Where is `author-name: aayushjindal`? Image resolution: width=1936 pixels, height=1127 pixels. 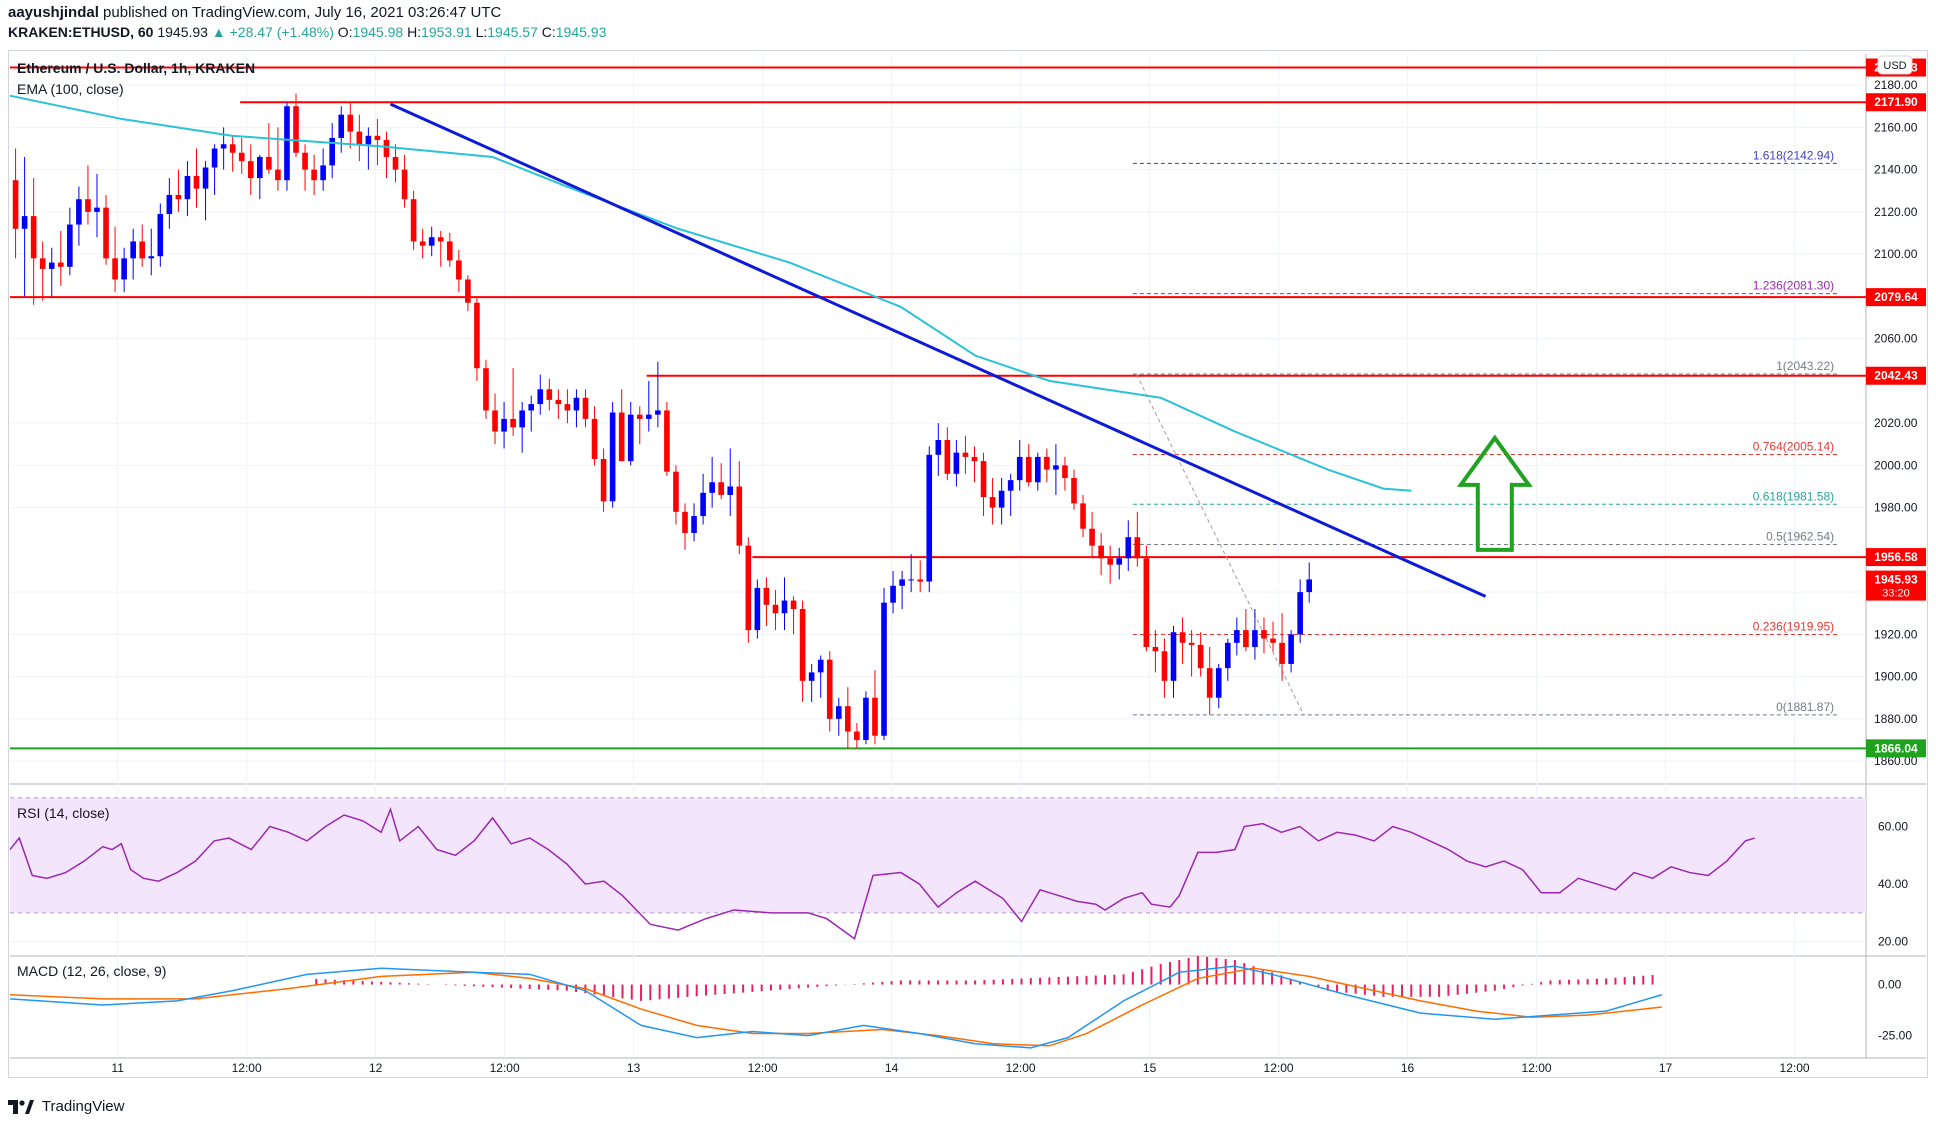
author-name: aayushjindal is located at coordinates (53, 12).